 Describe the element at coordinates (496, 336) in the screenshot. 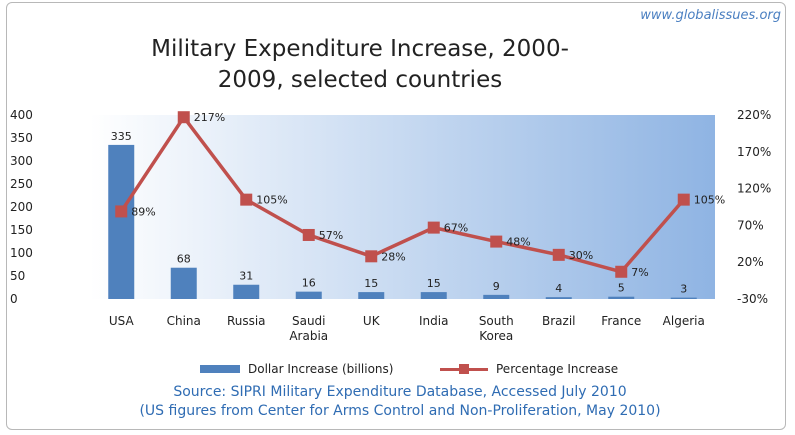

I see `category-label: Korea` at that location.